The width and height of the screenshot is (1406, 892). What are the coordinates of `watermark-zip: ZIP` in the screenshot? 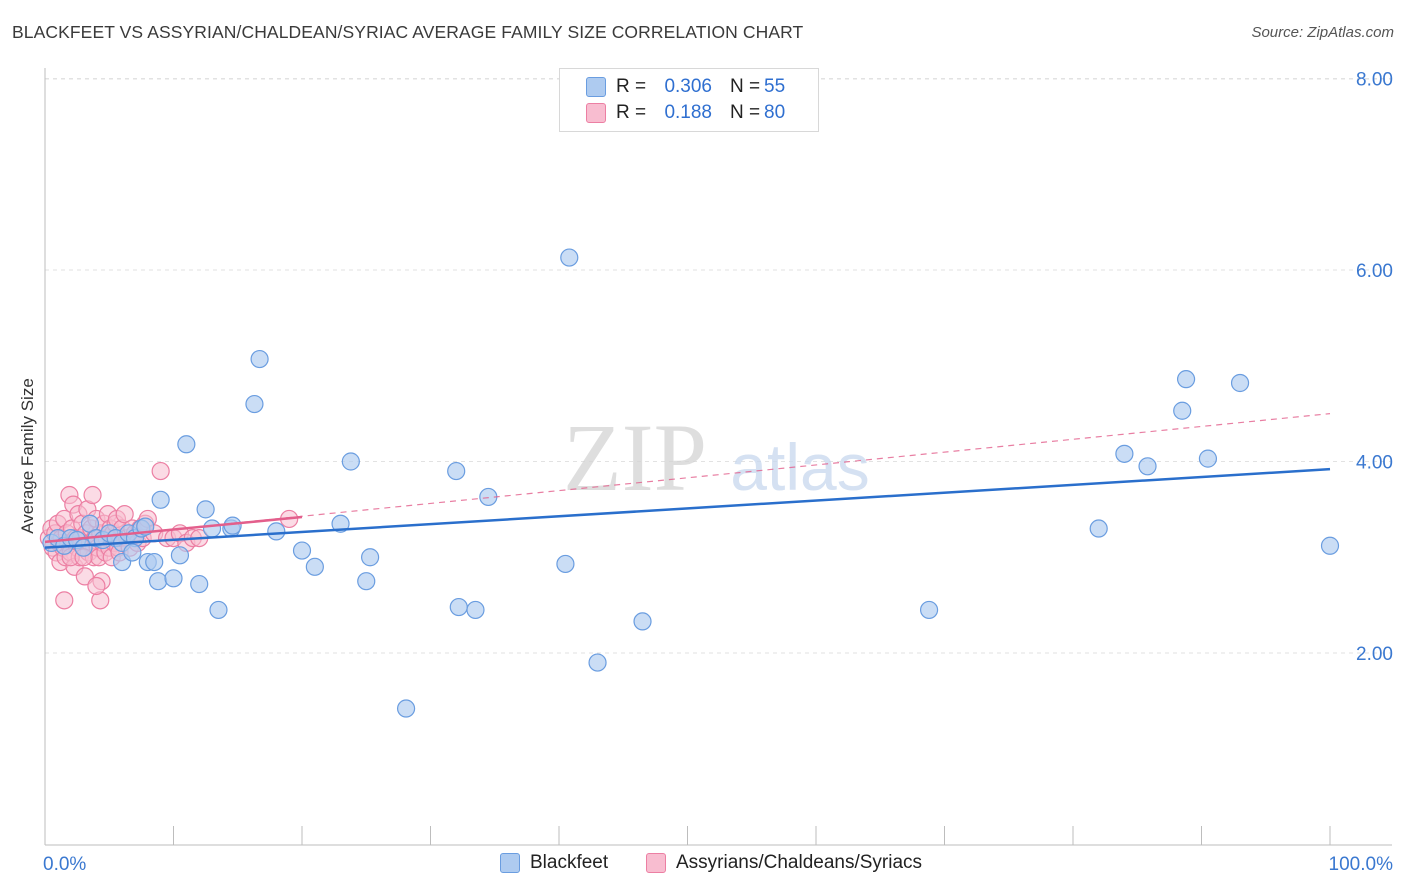 It's located at (635, 457).